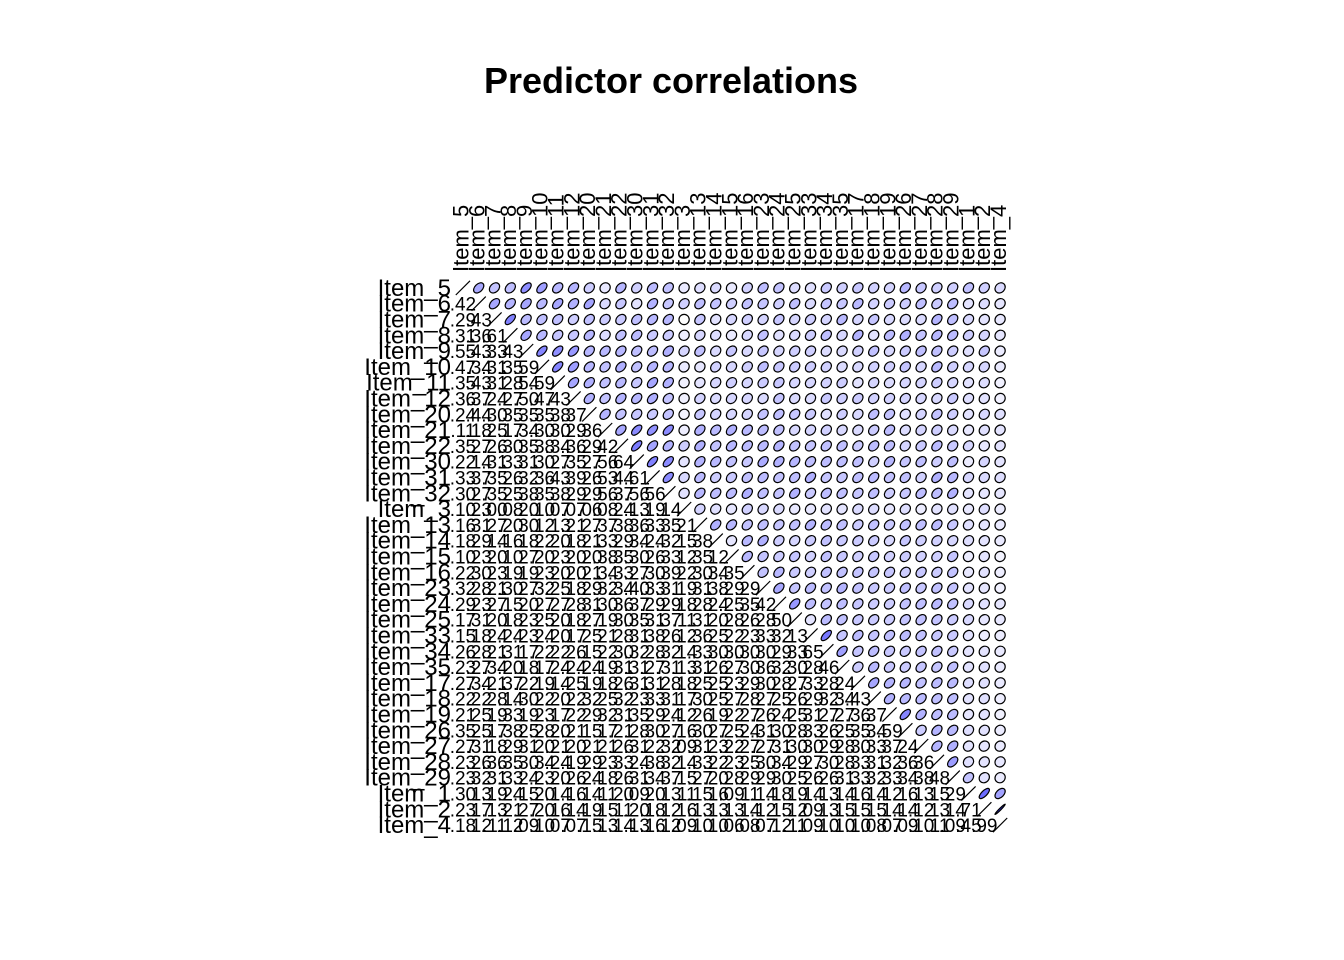 This screenshot has height=960, width=1344. I want to click on corr-value: .28, so click(652, 652).